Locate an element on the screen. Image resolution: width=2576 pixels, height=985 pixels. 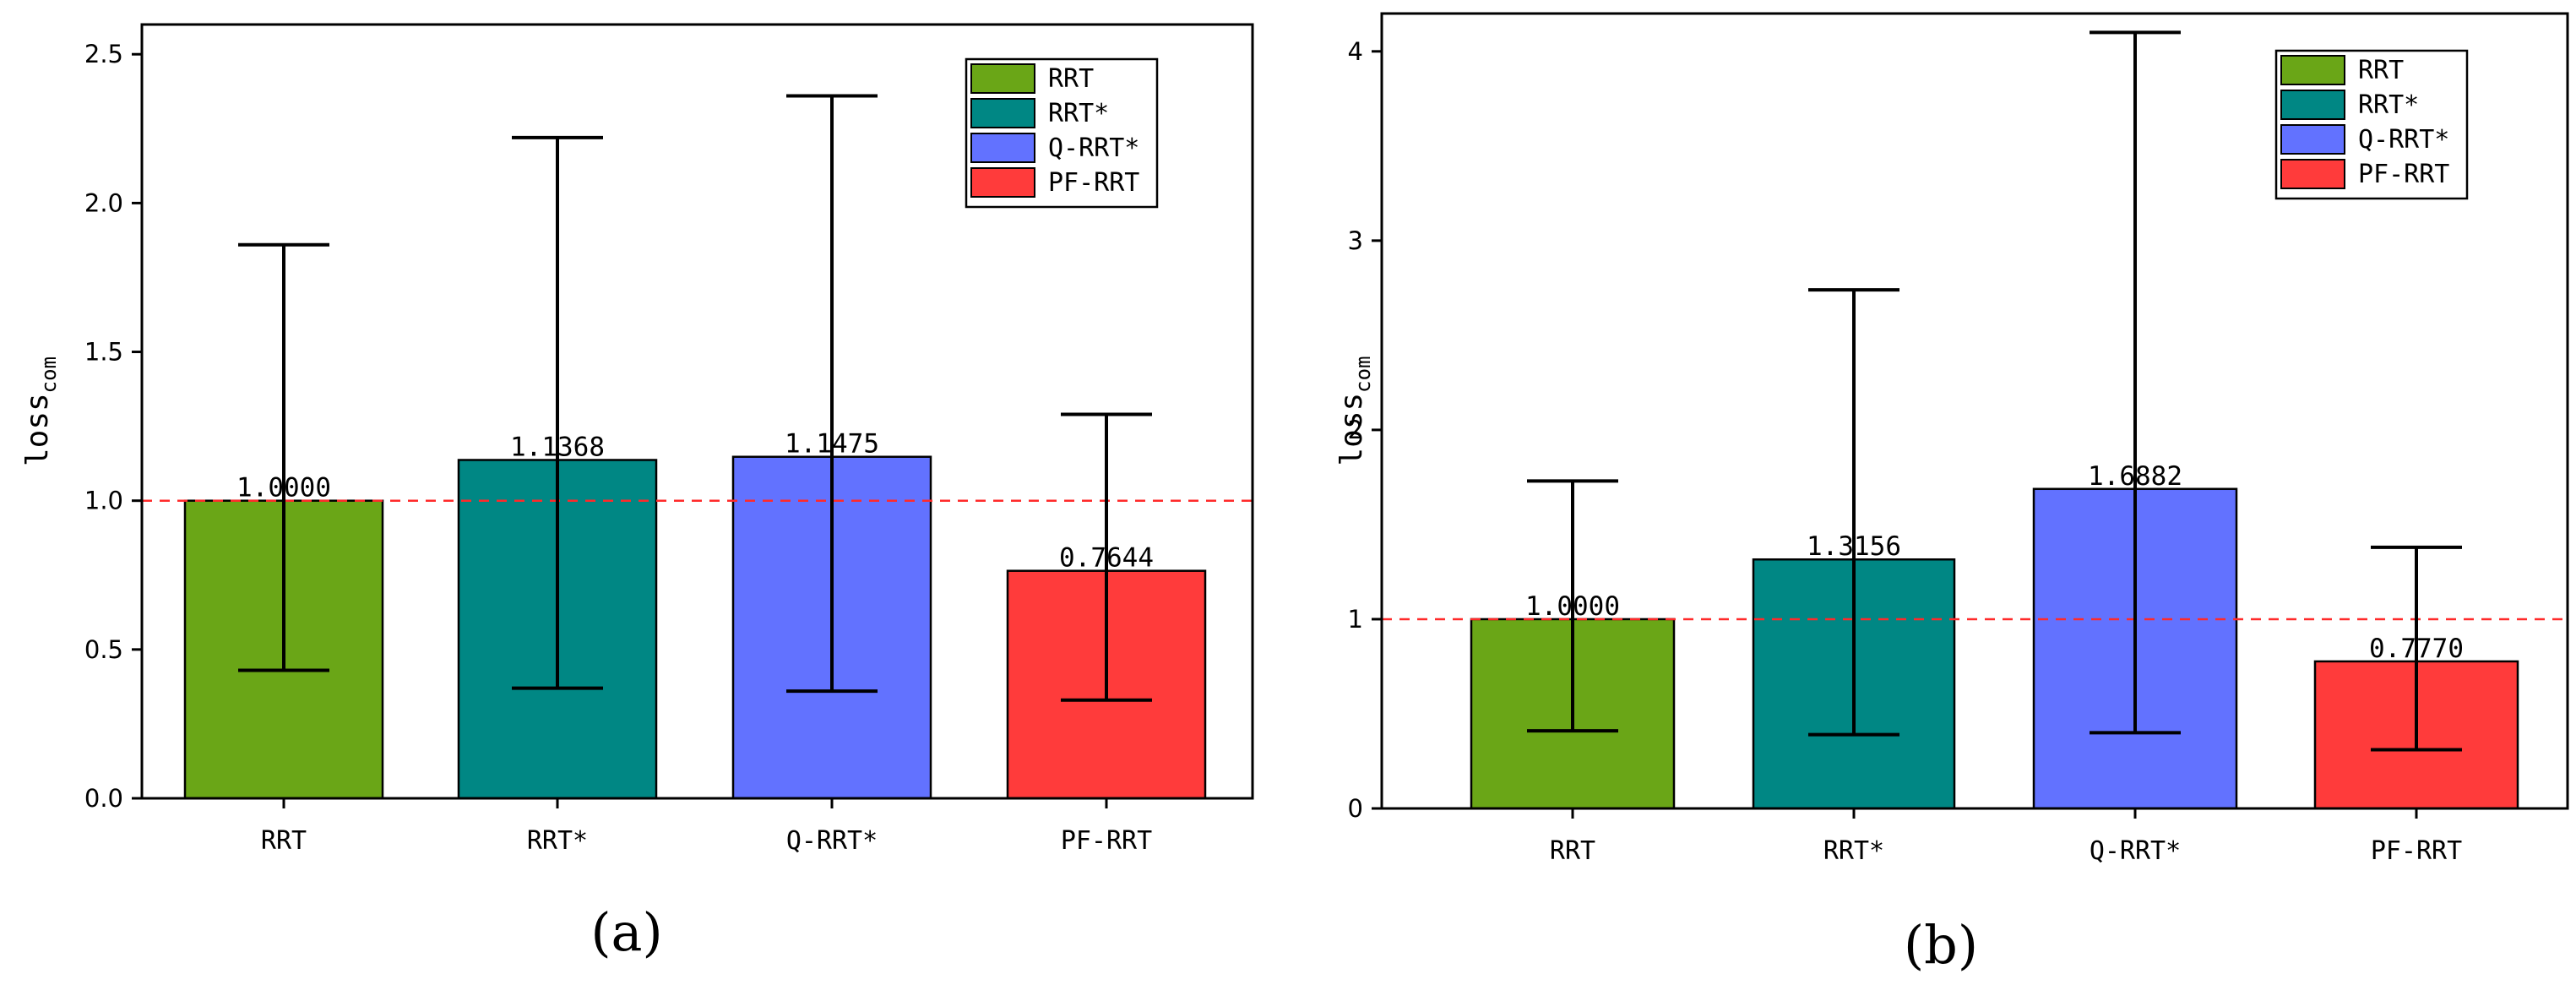
y-tick-label-3: 1.0 is located at coordinates (103, 501).